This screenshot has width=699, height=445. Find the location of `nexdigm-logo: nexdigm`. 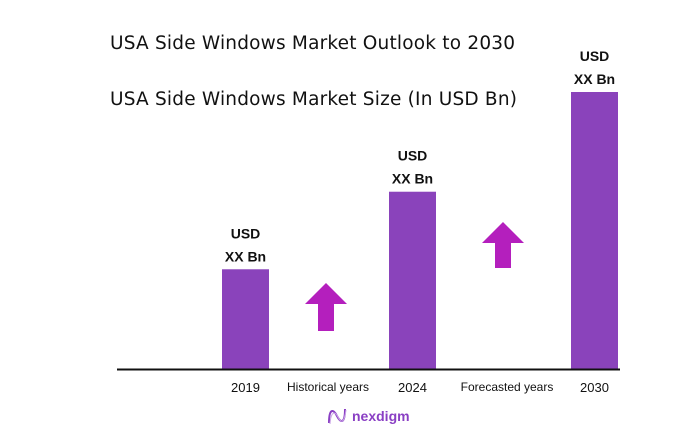

nexdigm-logo: nexdigm is located at coordinates (368, 416).